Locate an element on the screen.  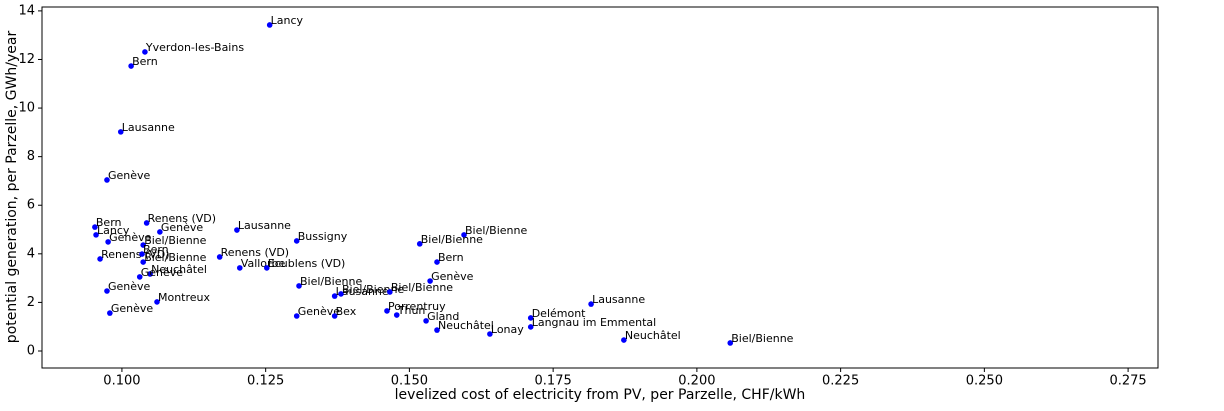
x-tick-label: 0.175 is located at coordinates (553, 381).